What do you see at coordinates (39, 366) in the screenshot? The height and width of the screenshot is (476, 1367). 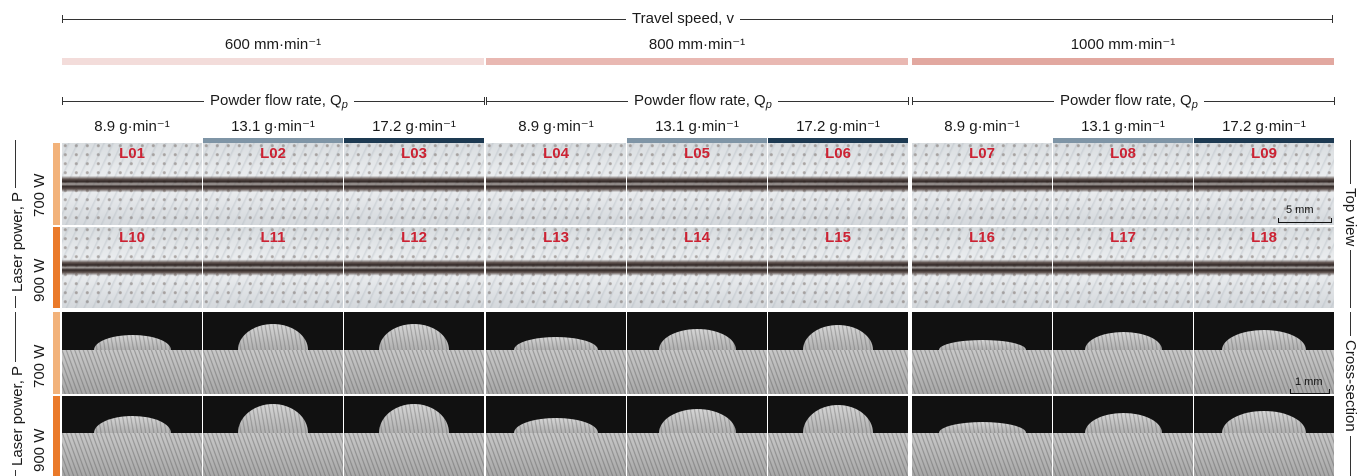 I see `power-700-label-cs: 700 W` at bounding box center [39, 366].